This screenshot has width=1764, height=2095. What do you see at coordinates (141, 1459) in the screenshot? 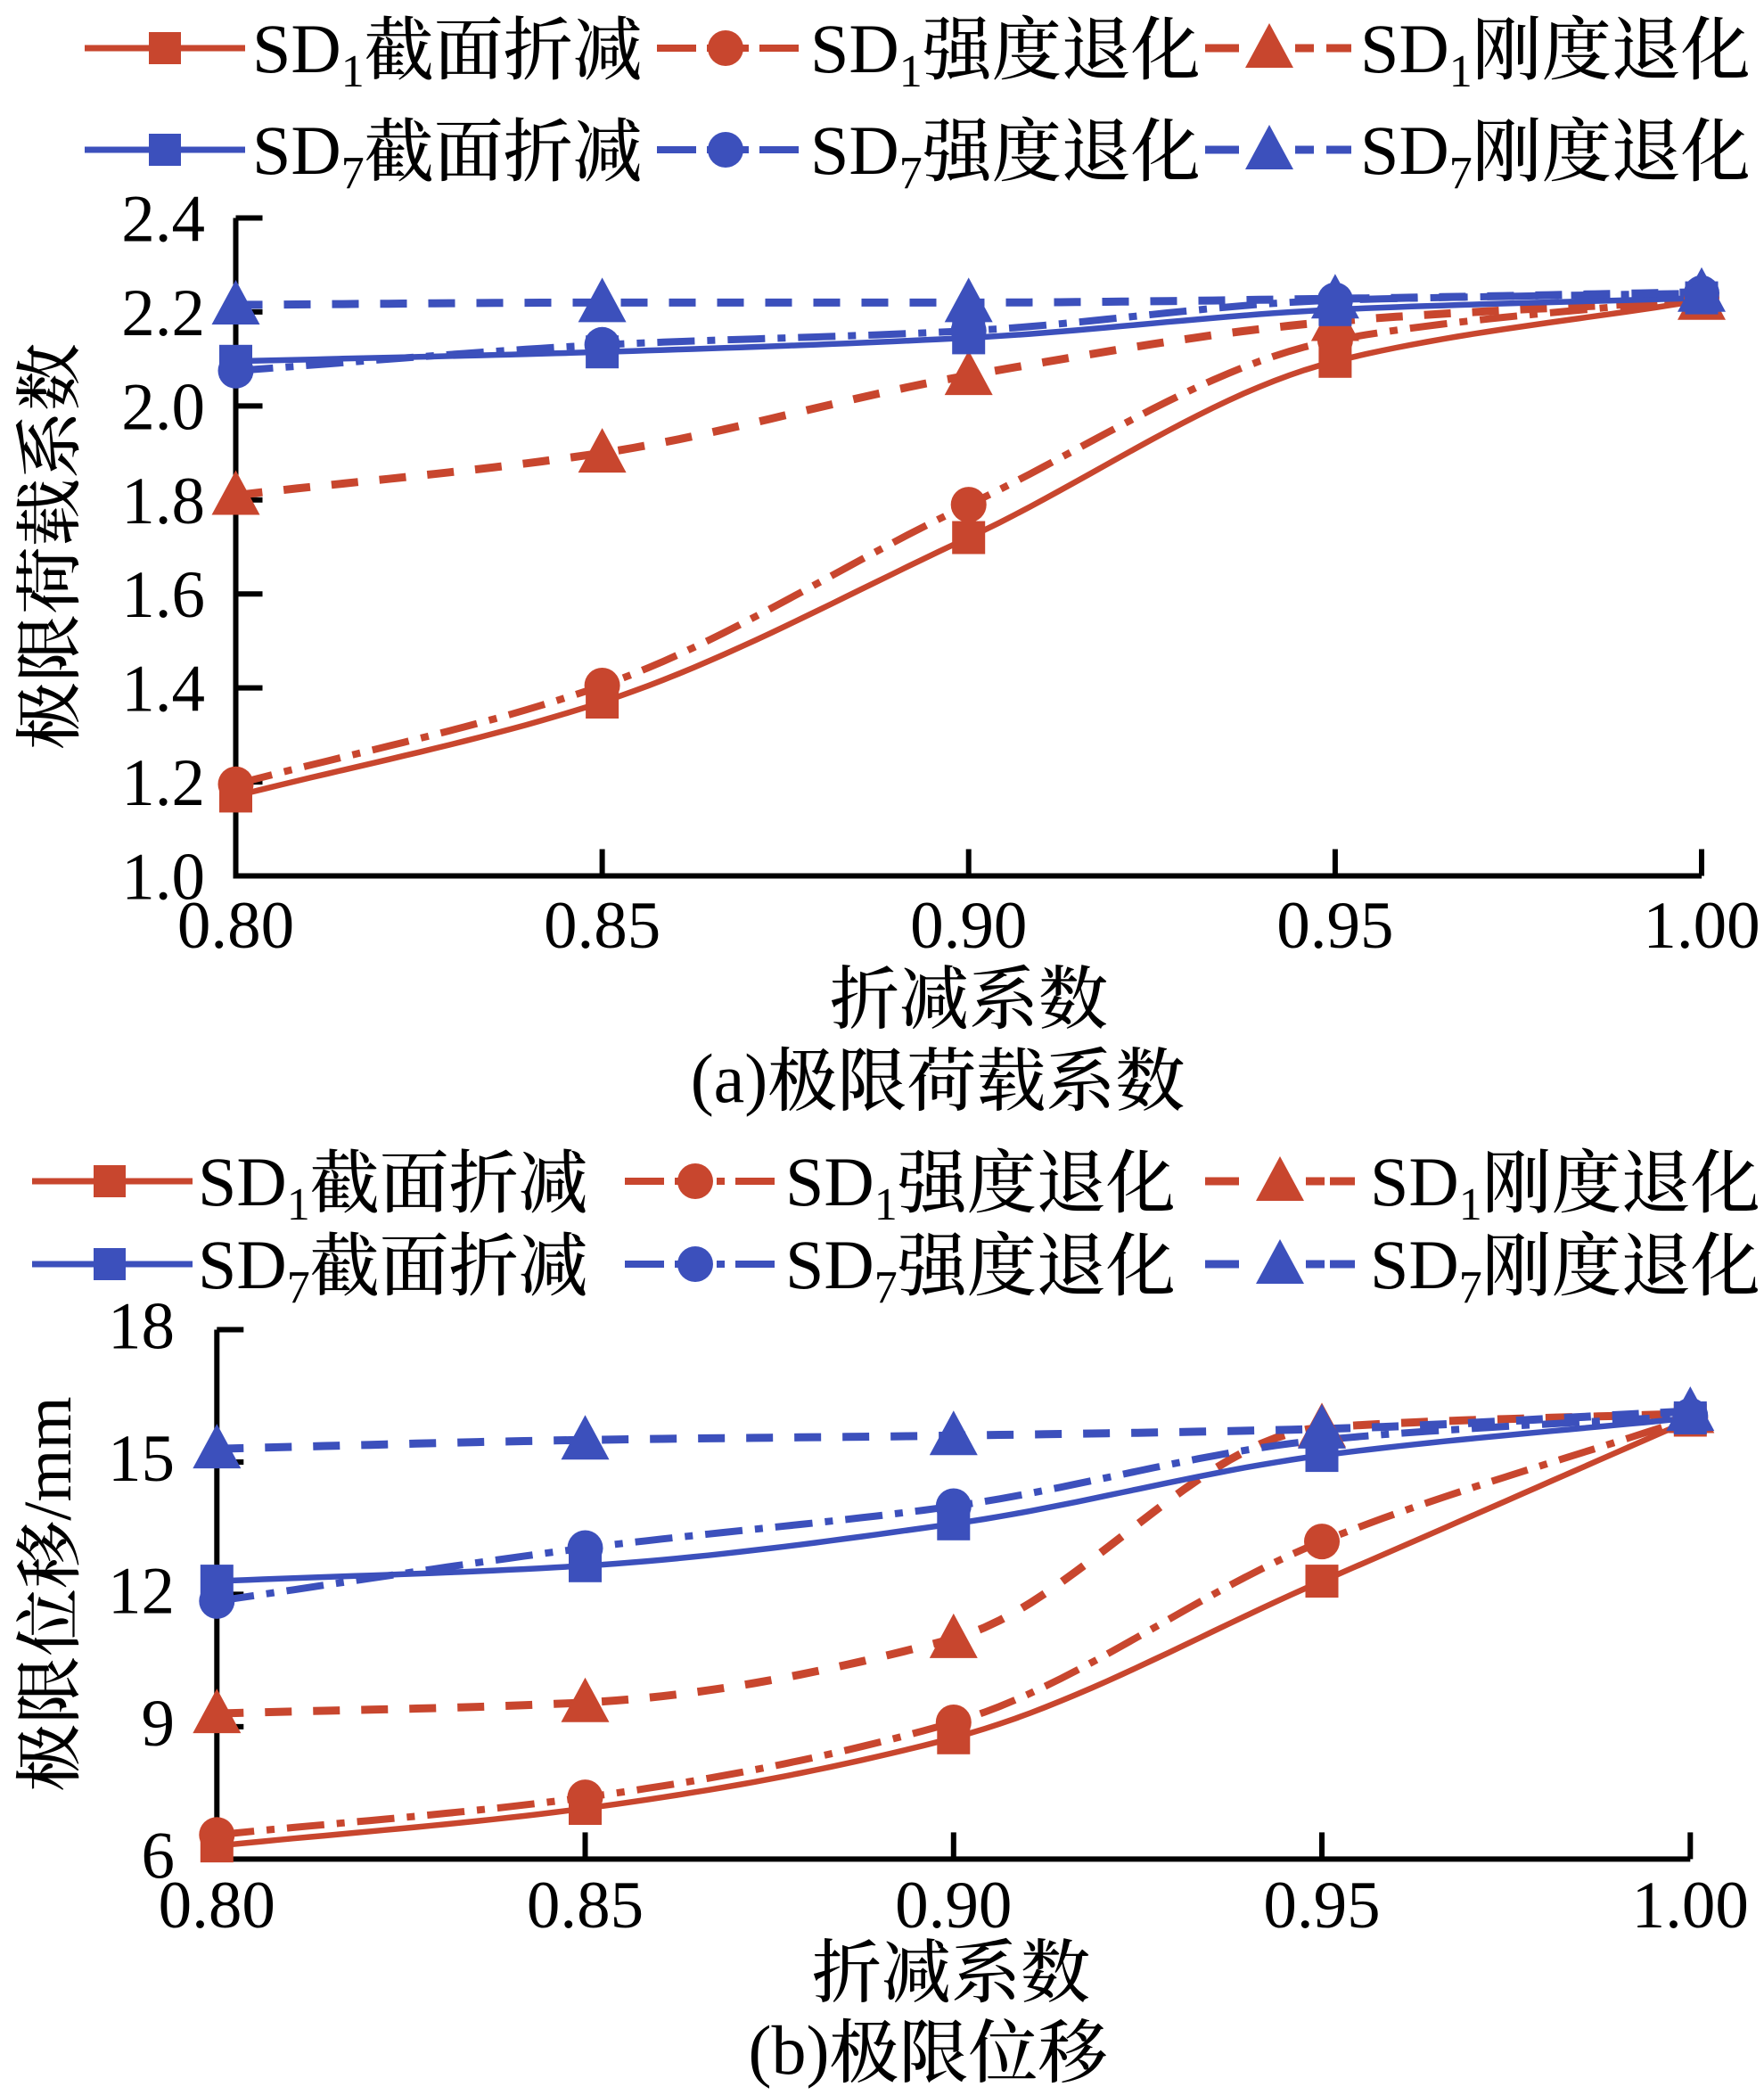
I see `svg-text: 15` at bounding box center [141, 1459].